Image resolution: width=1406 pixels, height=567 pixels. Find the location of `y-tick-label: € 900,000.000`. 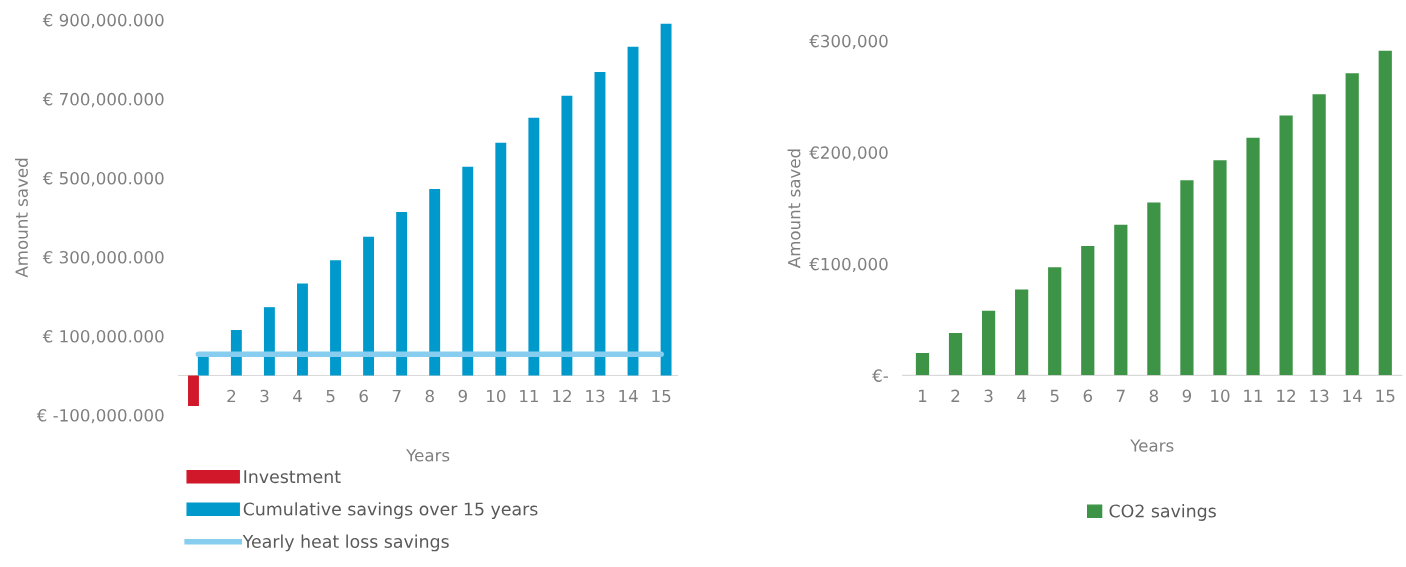

y-tick-label: € 900,000.000 is located at coordinates (103, 21).